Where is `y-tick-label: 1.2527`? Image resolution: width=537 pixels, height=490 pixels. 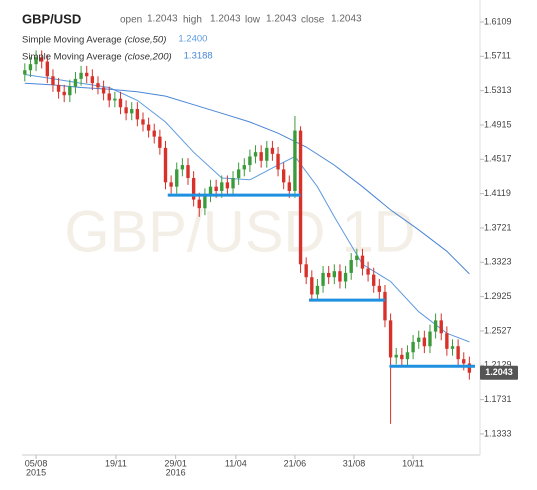
y-tick-label: 1.2527 is located at coordinates (498, 330).